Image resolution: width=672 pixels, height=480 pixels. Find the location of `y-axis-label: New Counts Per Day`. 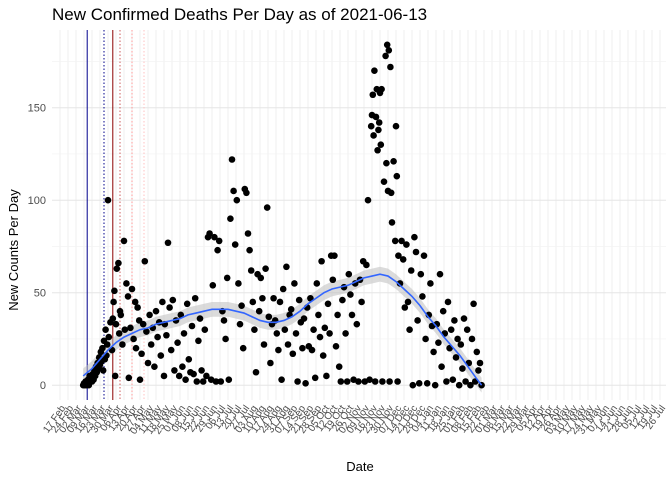

y-axis-label: New Counts Per Day is located at coordinates (13, 250).